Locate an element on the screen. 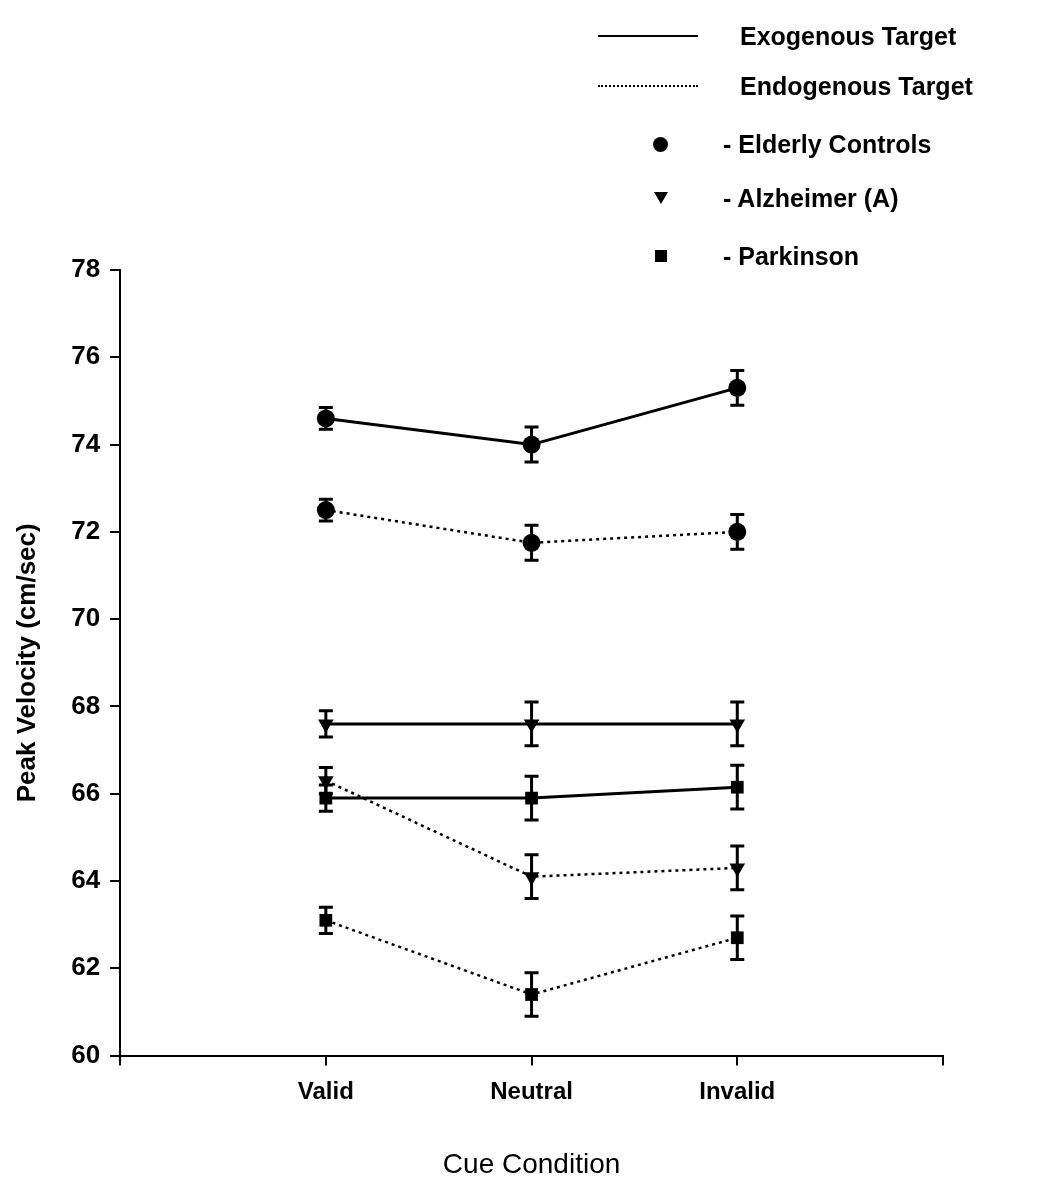 The width and height of the screenshot is (1049, 1203). text: - Elderly Controls is located at coordinates (827, 144).